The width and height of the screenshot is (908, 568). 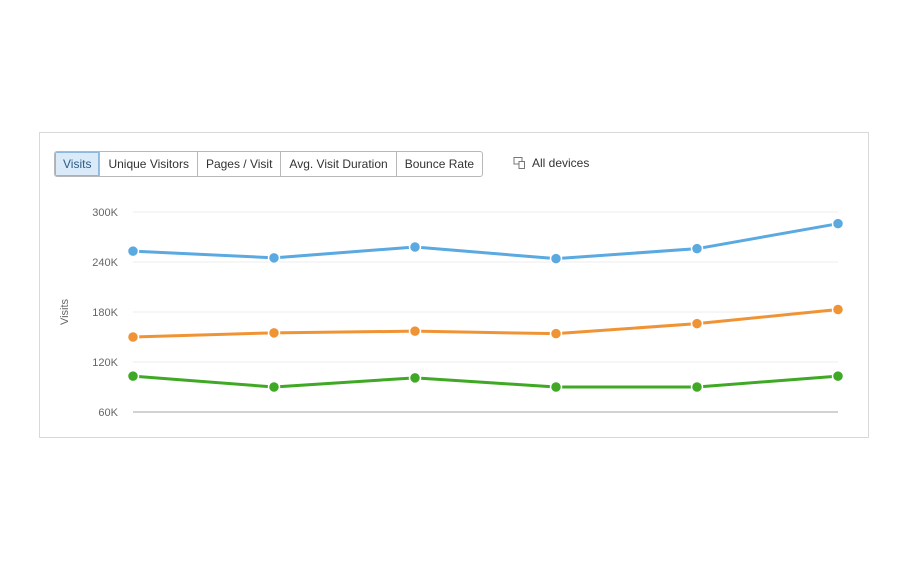 I want to click on tab-unique-visitors: Unique Visitors, so click(x=147, y=164).